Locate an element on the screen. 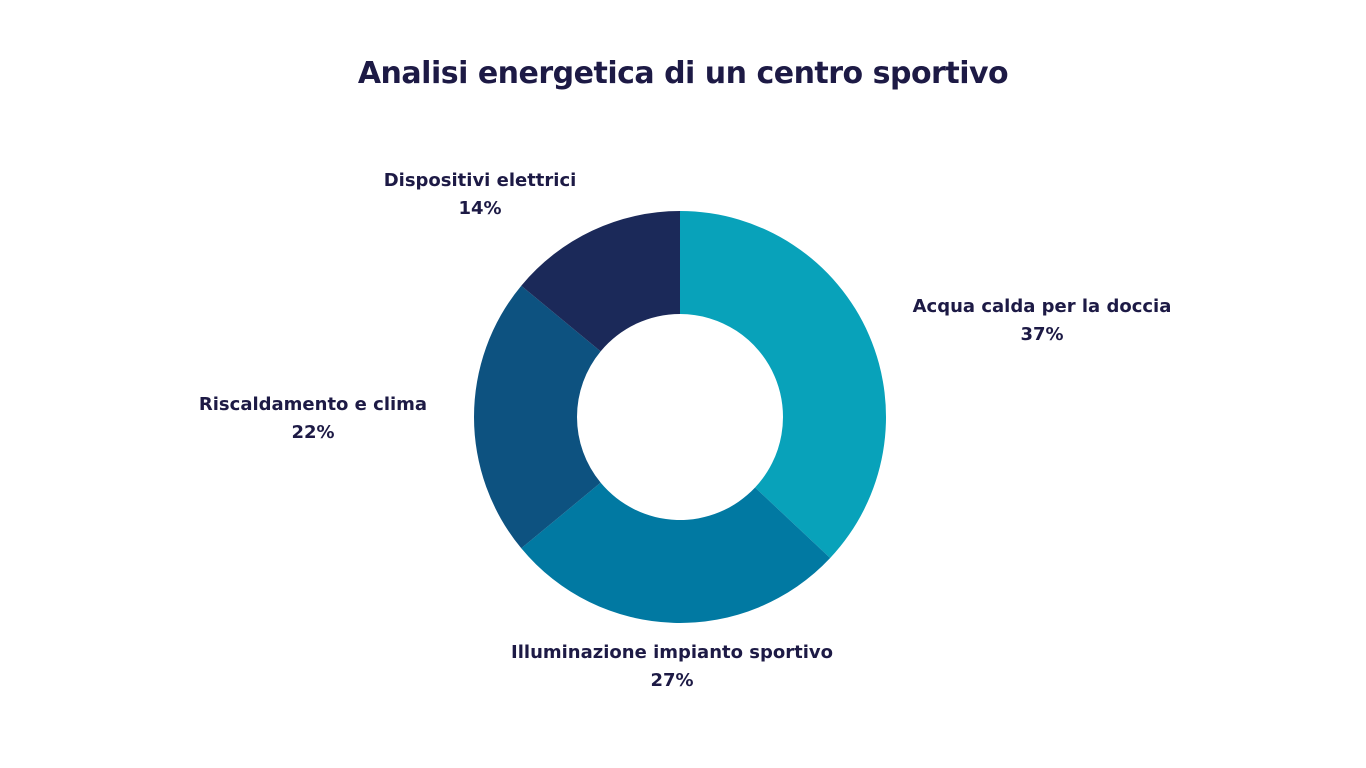  slice-value-label: 22% is located at coordinates (312, 432).